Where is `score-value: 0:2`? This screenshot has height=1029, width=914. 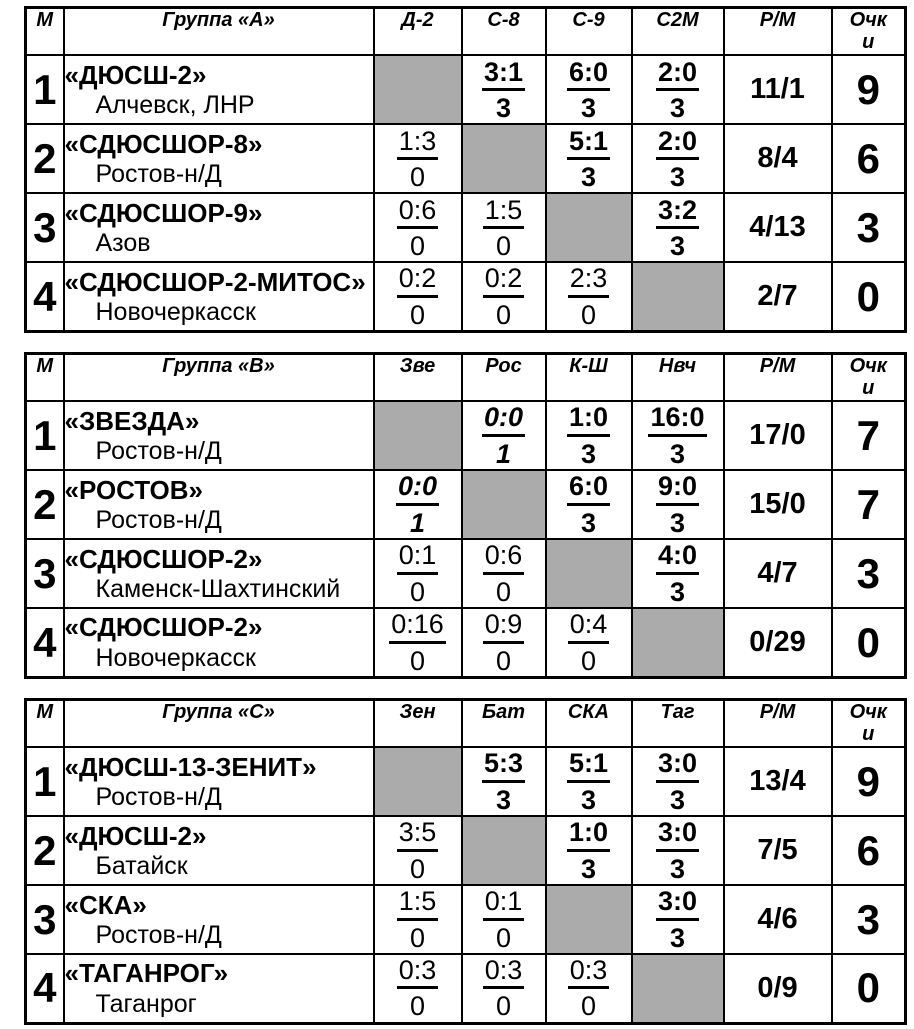
score-value: 0:2 is located at coordinates (503, 281).